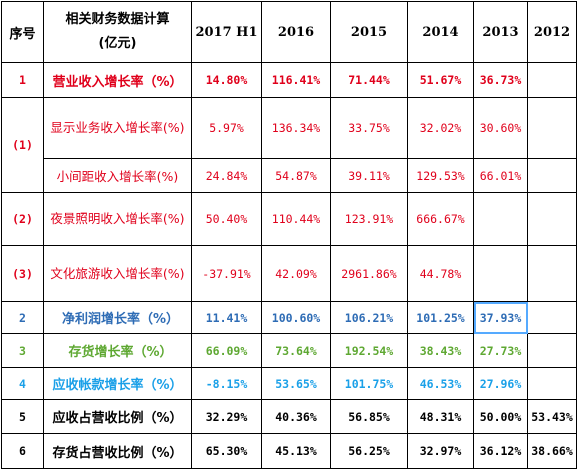  I want to click on table-cell: 54.87%, so click(296, 175).